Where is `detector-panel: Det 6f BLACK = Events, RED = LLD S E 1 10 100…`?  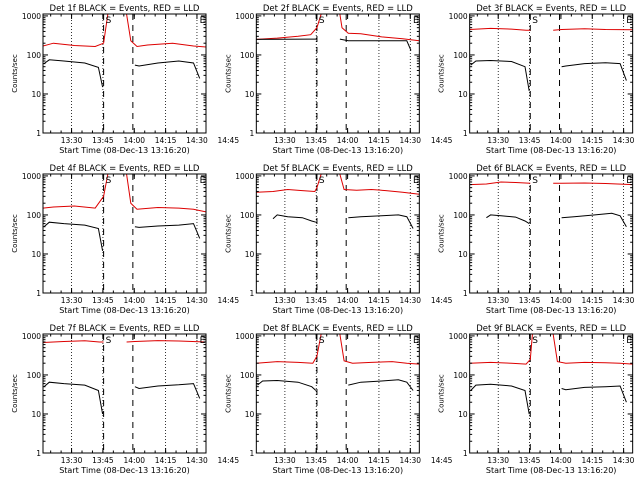
detector-panel: Det 6f BLACK = Events, RED = LLD S E 1 10 100… is located at coordinates (536, 239).